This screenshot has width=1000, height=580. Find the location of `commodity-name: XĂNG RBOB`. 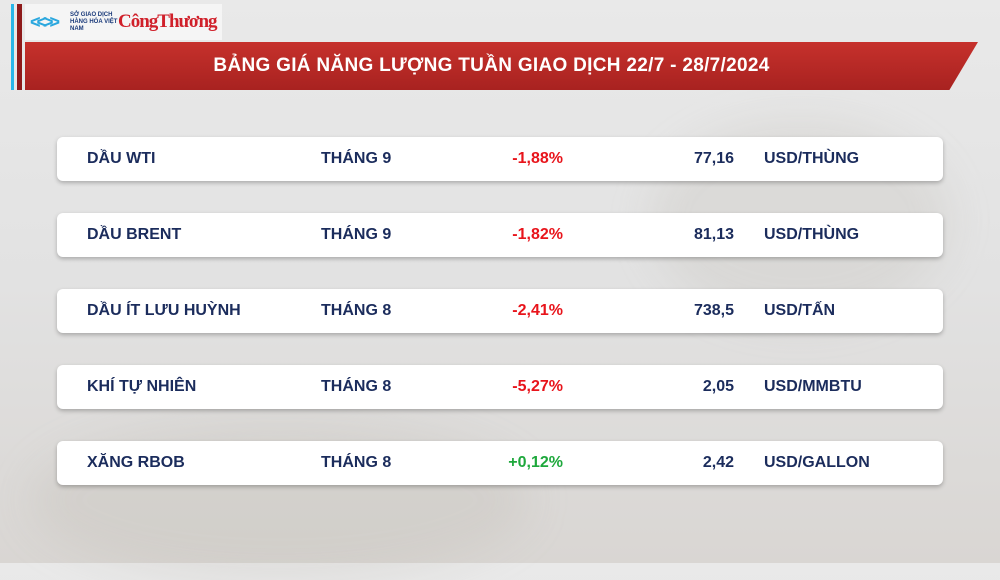

commodity-name: XĂNG RBOB is located at coordinates (136, 462).